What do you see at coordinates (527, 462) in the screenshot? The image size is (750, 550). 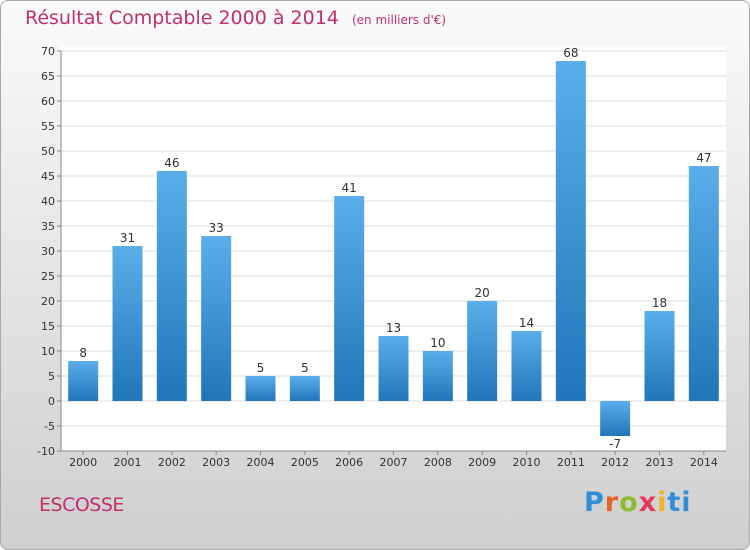 I see `x-tick-label: 2010` at bounding box center [527, 462].